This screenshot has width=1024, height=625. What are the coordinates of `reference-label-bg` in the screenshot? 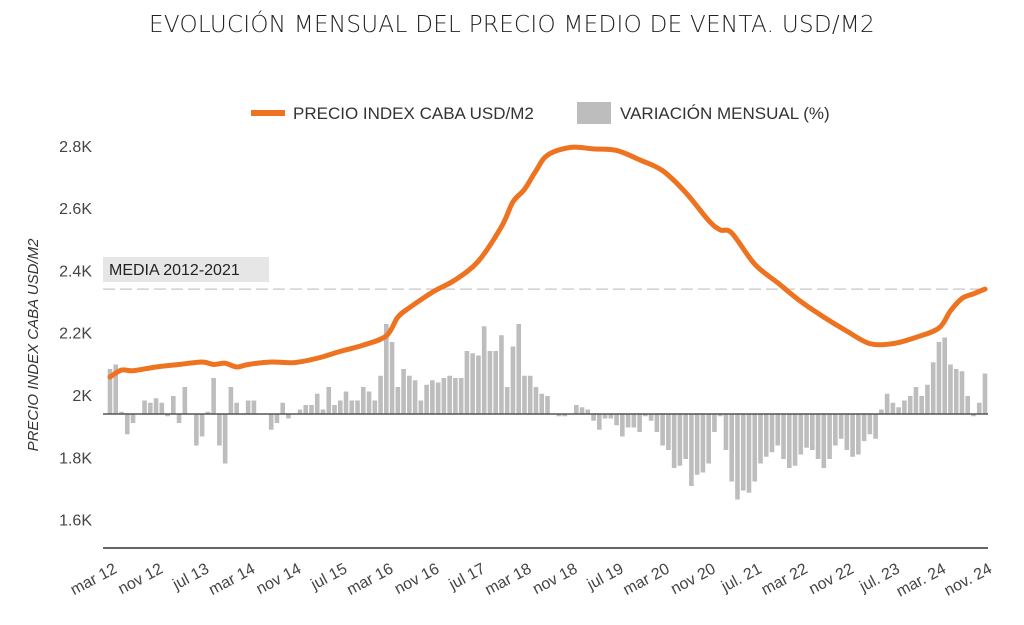 It's located at (186, 269).